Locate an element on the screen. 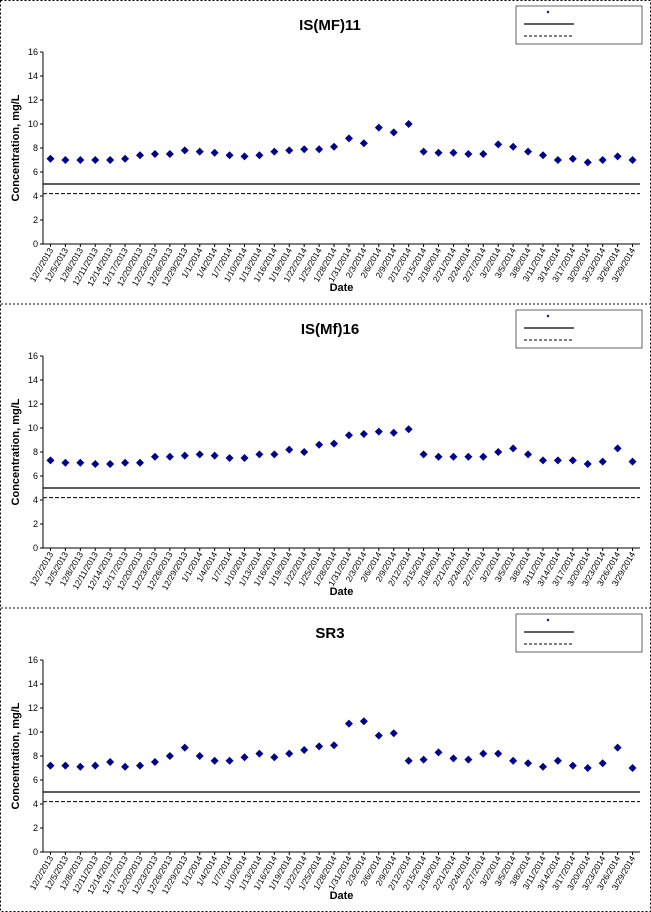 This screenshot has width=651, height=912. chart-title: SR3 is located at coordinates (329, 633).